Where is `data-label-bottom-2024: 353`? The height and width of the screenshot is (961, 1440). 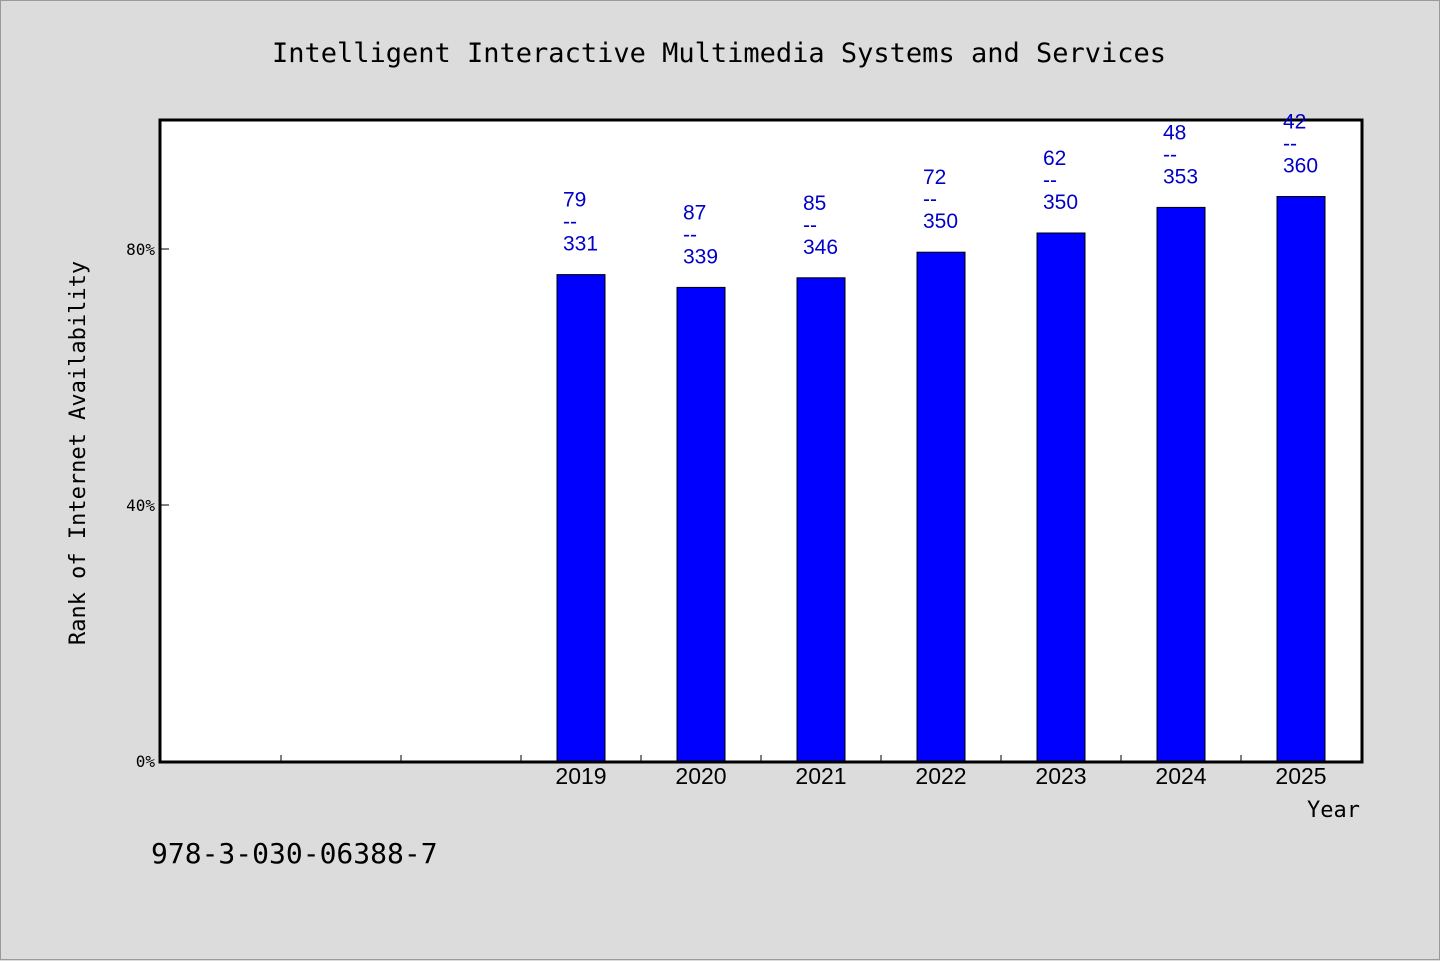 data-label-bottom-2024: 353 is located at coordinates (1180, 176).